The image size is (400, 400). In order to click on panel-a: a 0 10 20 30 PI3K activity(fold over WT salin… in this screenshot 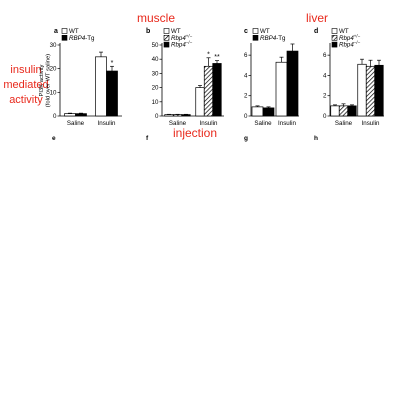, I will do `click(80, 77)`.